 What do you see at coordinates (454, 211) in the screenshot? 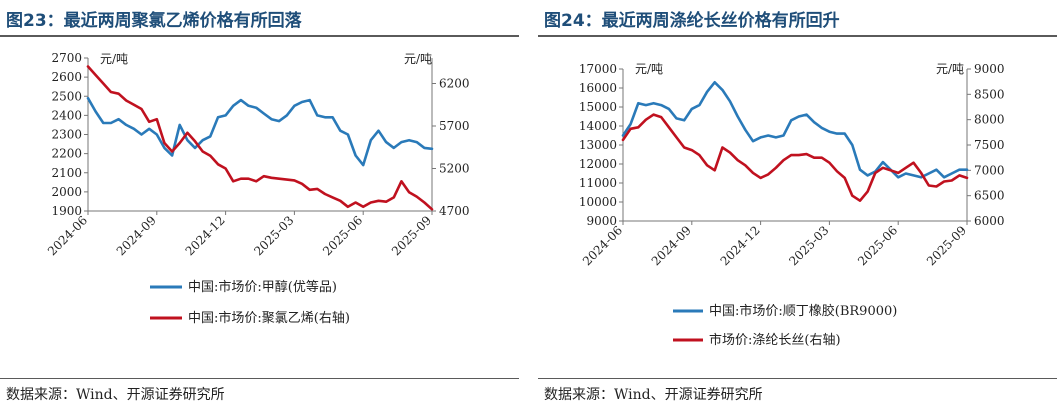
I see `y-tick-label-right: 4700` at bounding box center [454, 211].